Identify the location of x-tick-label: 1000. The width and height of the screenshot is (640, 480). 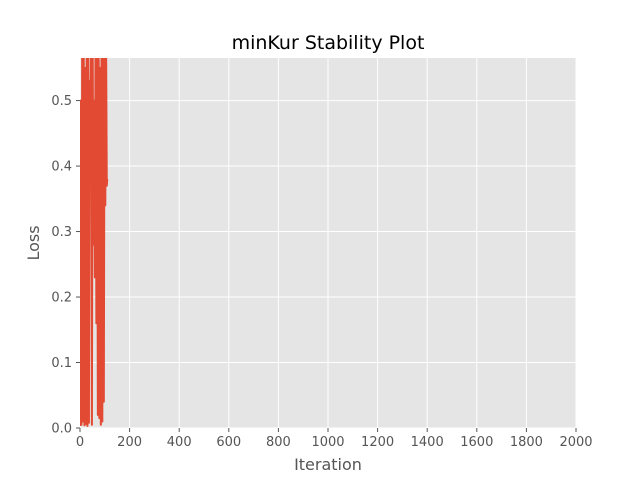
(327, 442).